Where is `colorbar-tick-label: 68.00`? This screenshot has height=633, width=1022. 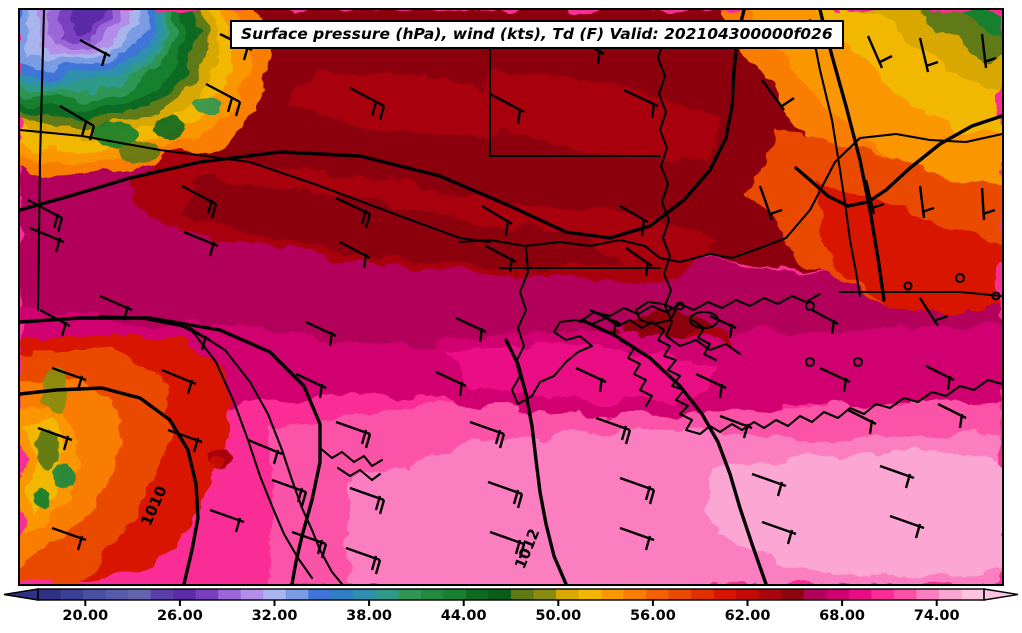
colorbar-tick-label: 68.00 is located at coordinates (842, 616).